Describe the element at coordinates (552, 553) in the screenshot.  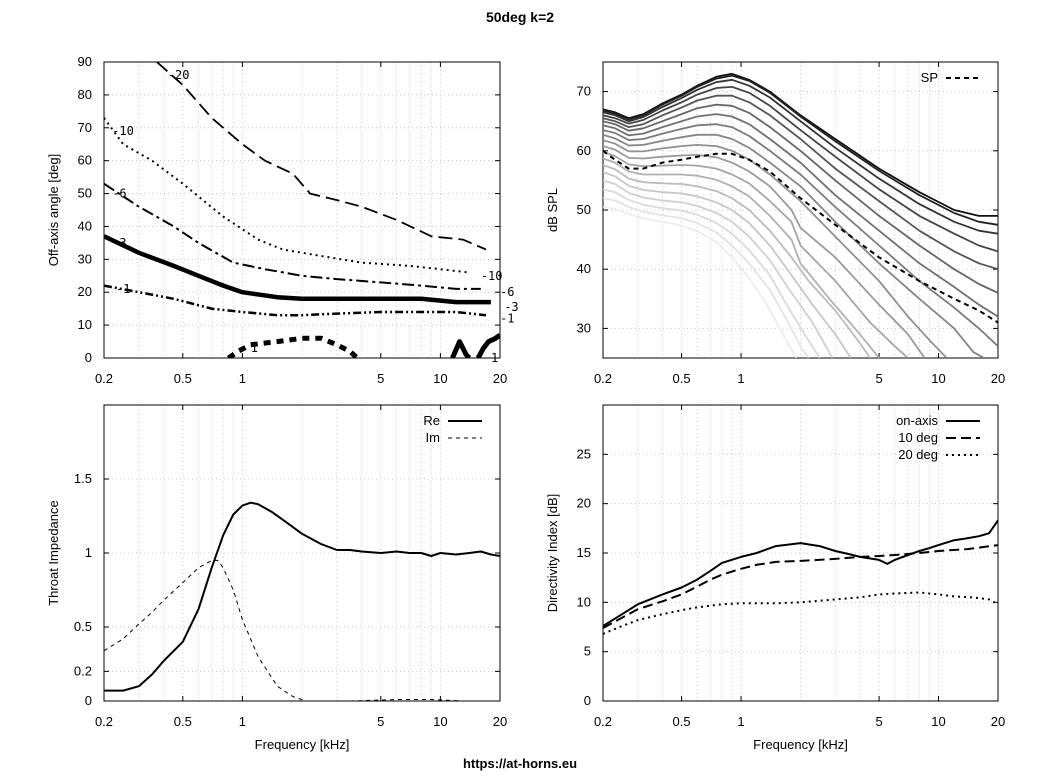
I see `y-axis-label: Directivity Index [dB]` at that location.